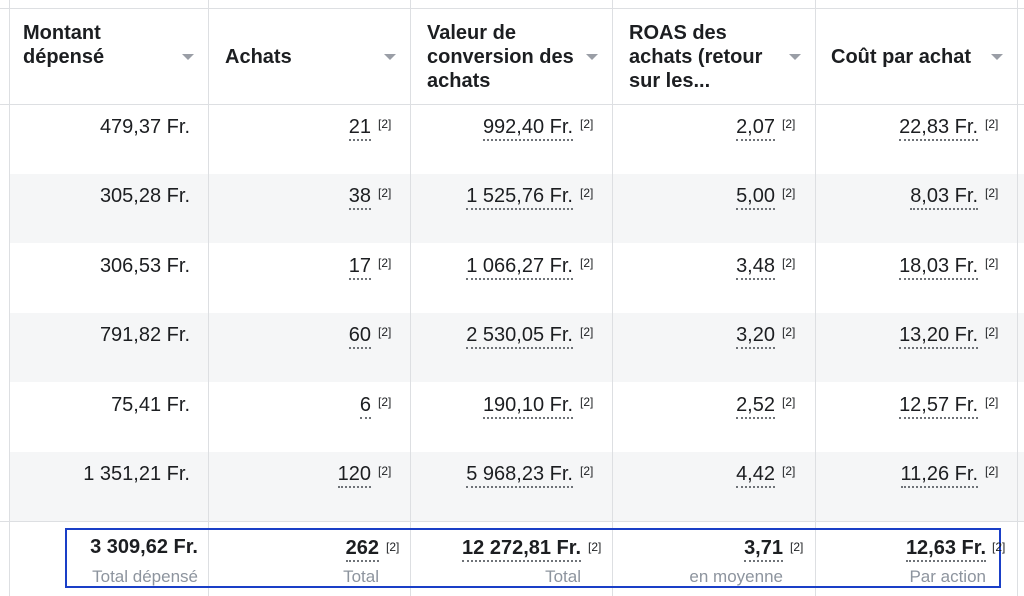 The height and width of the screenshot is (596, 1024). What do you see at coordinates (755, 197) in the screenshot?
I see `cell-roas: 5,00` at bounding box center [755, 197].